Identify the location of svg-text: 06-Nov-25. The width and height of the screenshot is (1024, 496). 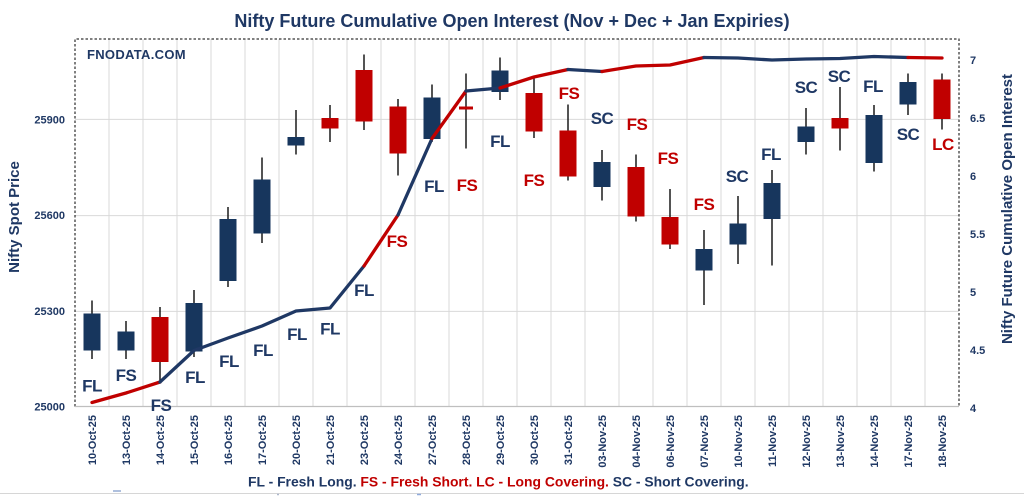
(671, 441).